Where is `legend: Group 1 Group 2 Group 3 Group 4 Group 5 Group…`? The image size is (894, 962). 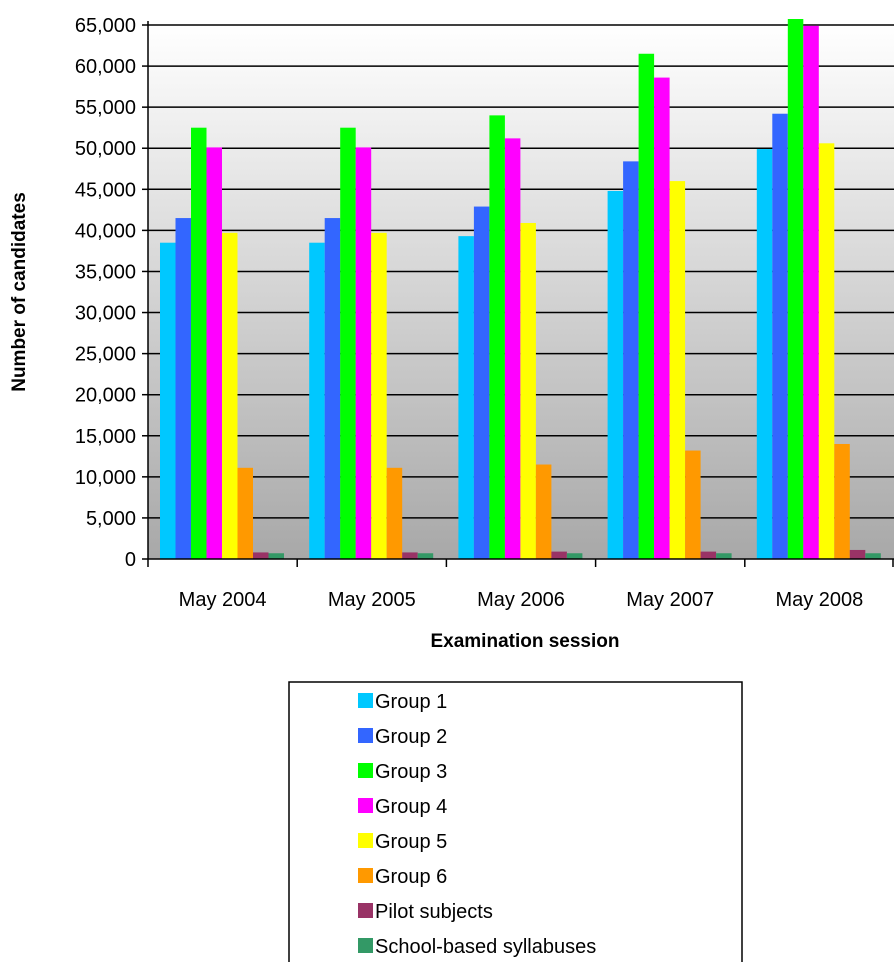
legend: Group 1 Group 2 Group 3 Group 4 Group 5 Group… is located at coordinates (515, 821).